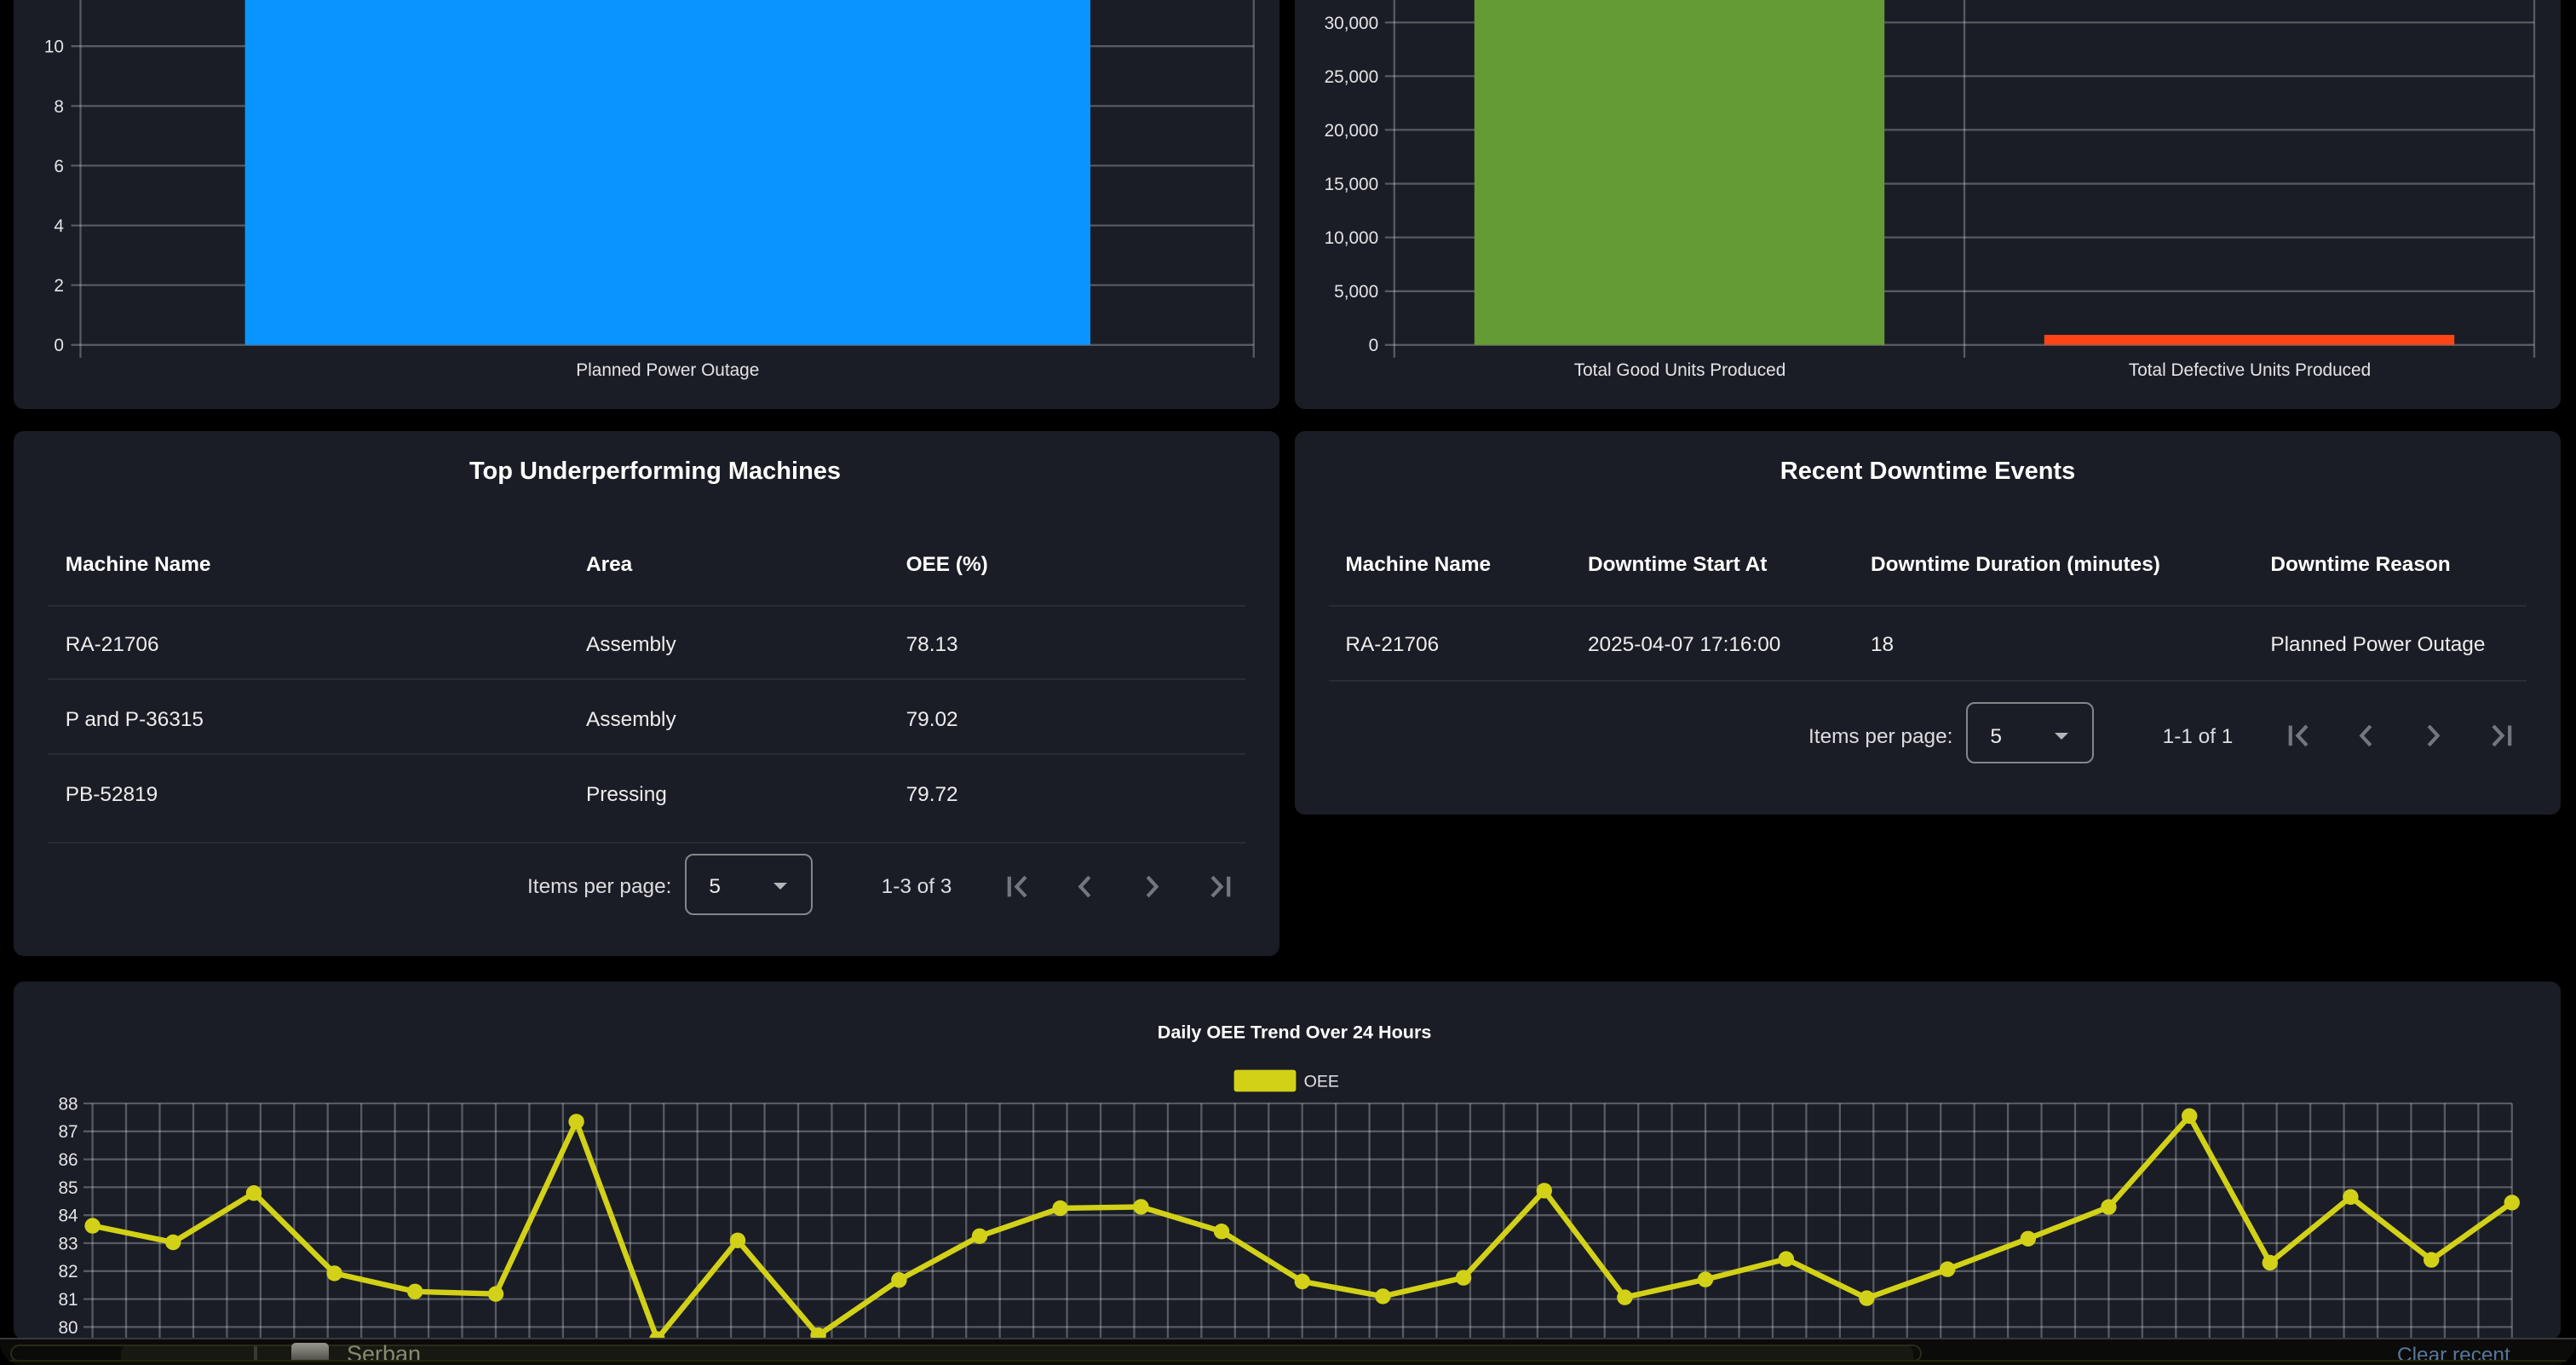 The width and height of the screenshot is (2576, 1365). Describe the element at coordinates (68, 1328) in the screenshot. I see `svg-text: 80` at that location.